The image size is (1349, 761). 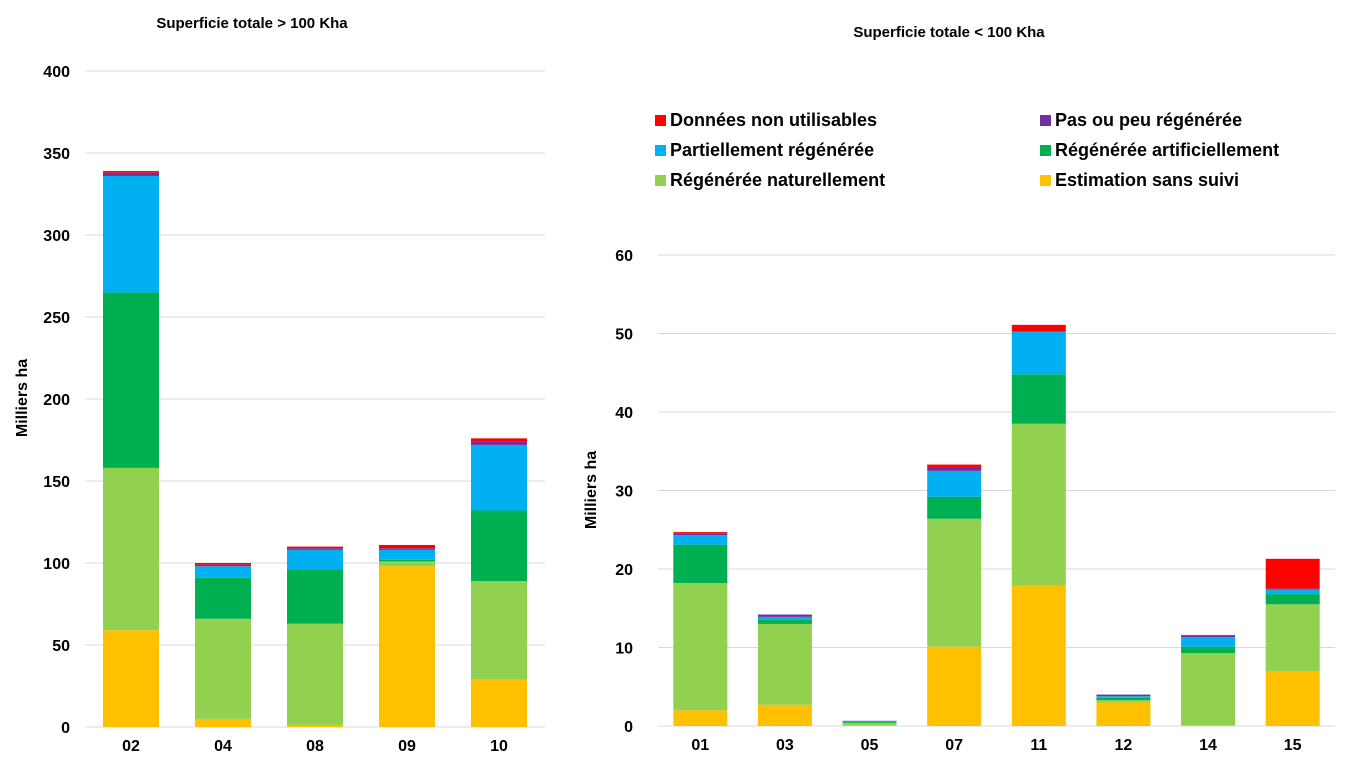 I want to click on right-x-tick-label: 01, so click(x=700, y=745).